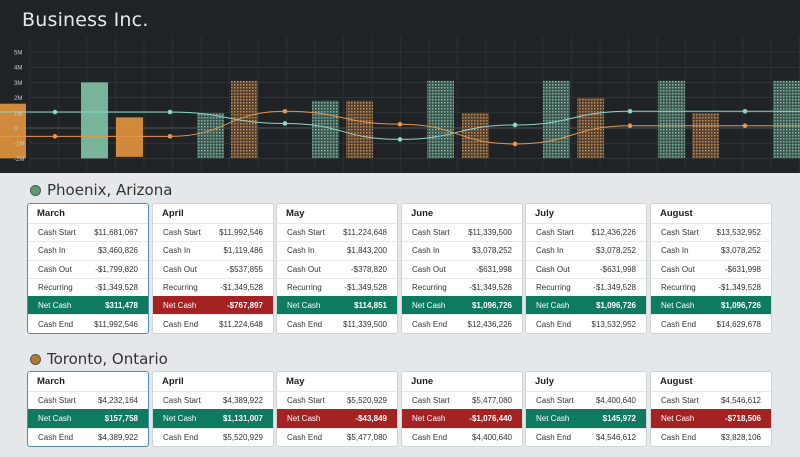  I want to click on row-cash-out: Cash Out -$631,998, so click(586, 268).